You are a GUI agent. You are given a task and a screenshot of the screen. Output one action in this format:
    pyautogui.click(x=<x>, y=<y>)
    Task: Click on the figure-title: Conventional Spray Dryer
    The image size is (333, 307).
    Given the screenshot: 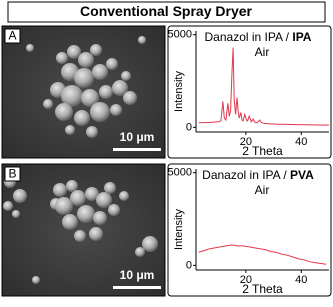 What is the action you would take?
    pyautogui.click(x=166, y=11)
    